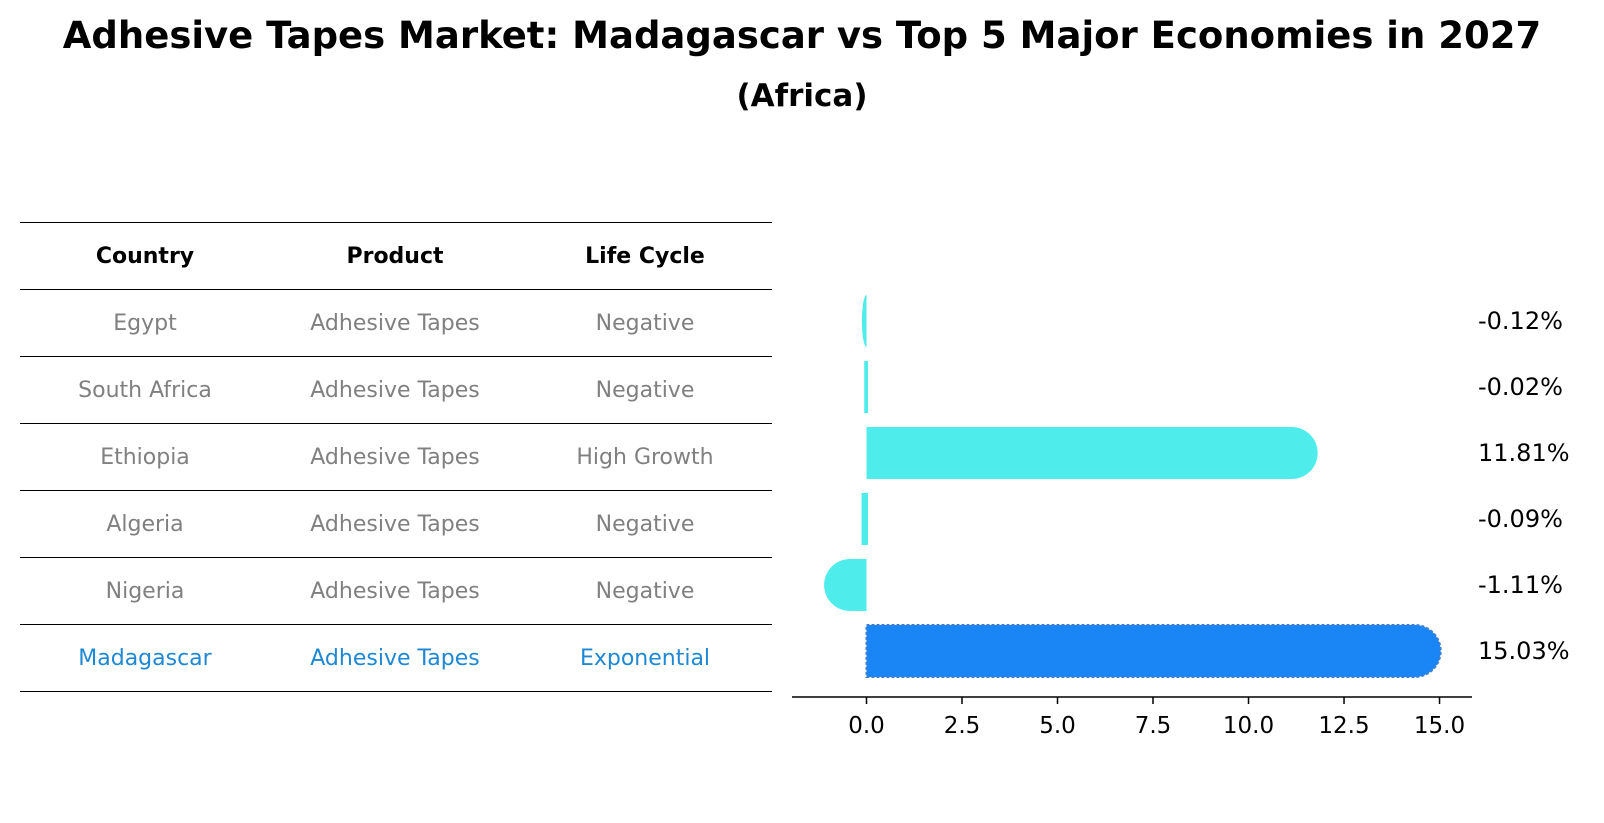  Describe the element at coordinates (145, 658) in the screenshot. I see `country-cell: Madagascar` at that location.